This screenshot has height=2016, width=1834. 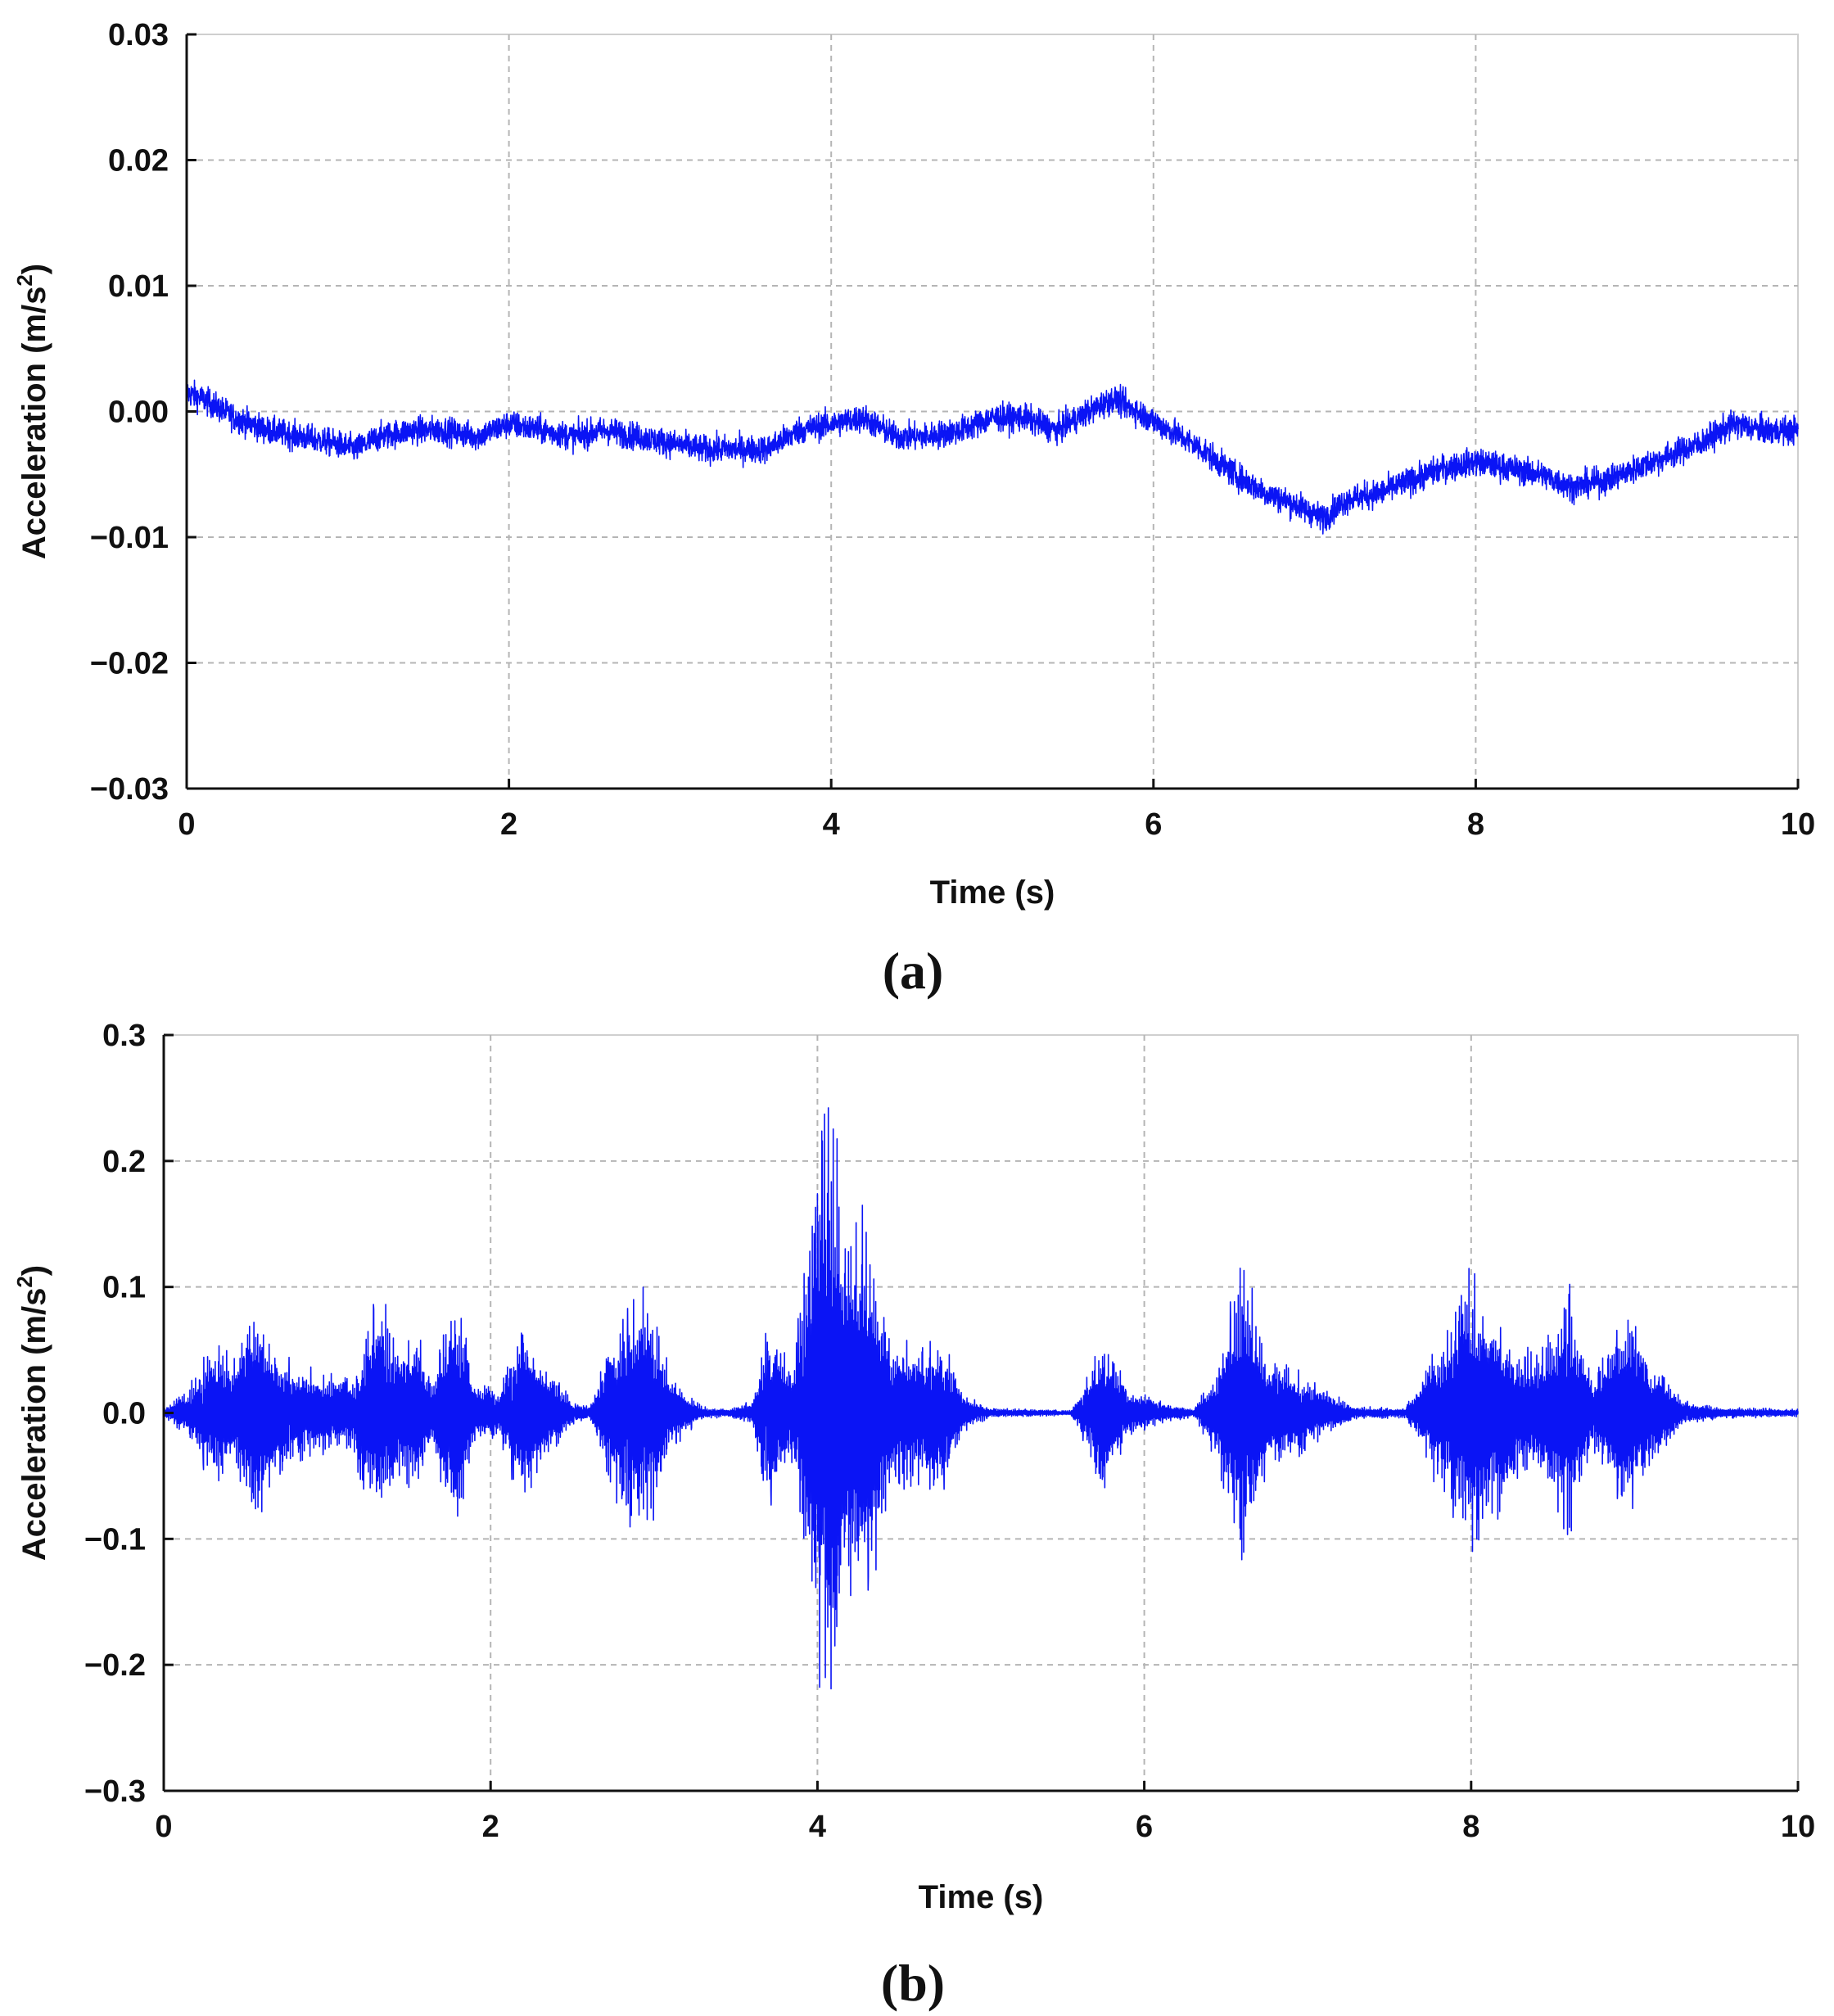 What do you see at coordinates (124, 1414) in the screenshot?
I see `y-tick-label: 0.0` at bounding box center [124, 1414].